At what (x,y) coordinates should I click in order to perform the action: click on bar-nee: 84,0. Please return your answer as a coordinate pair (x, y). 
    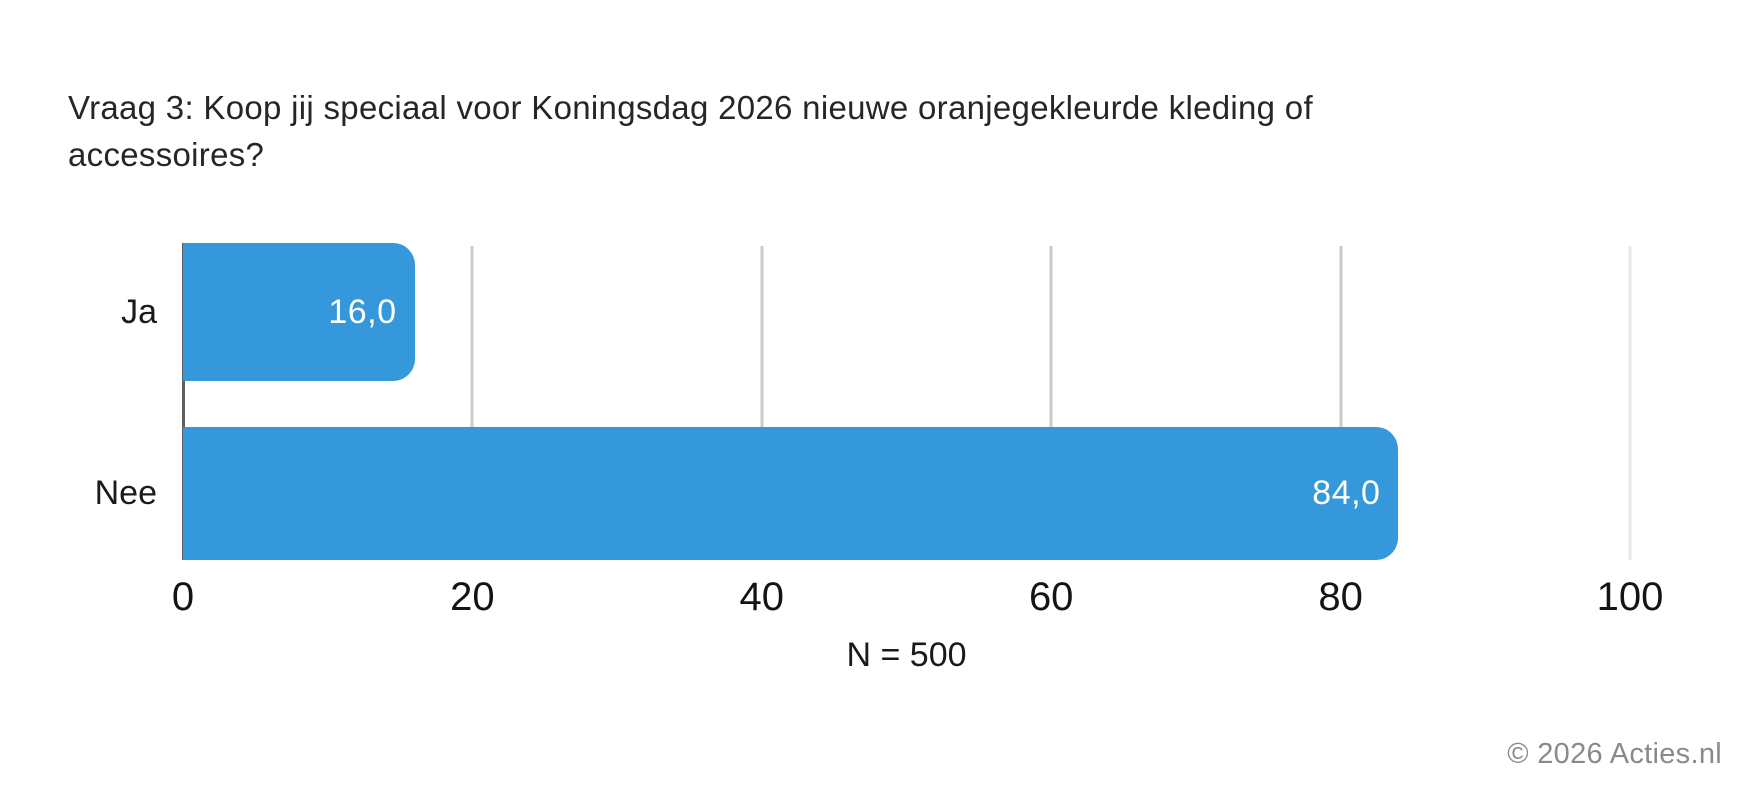
    Looking at the image, I should click on (791, 493).